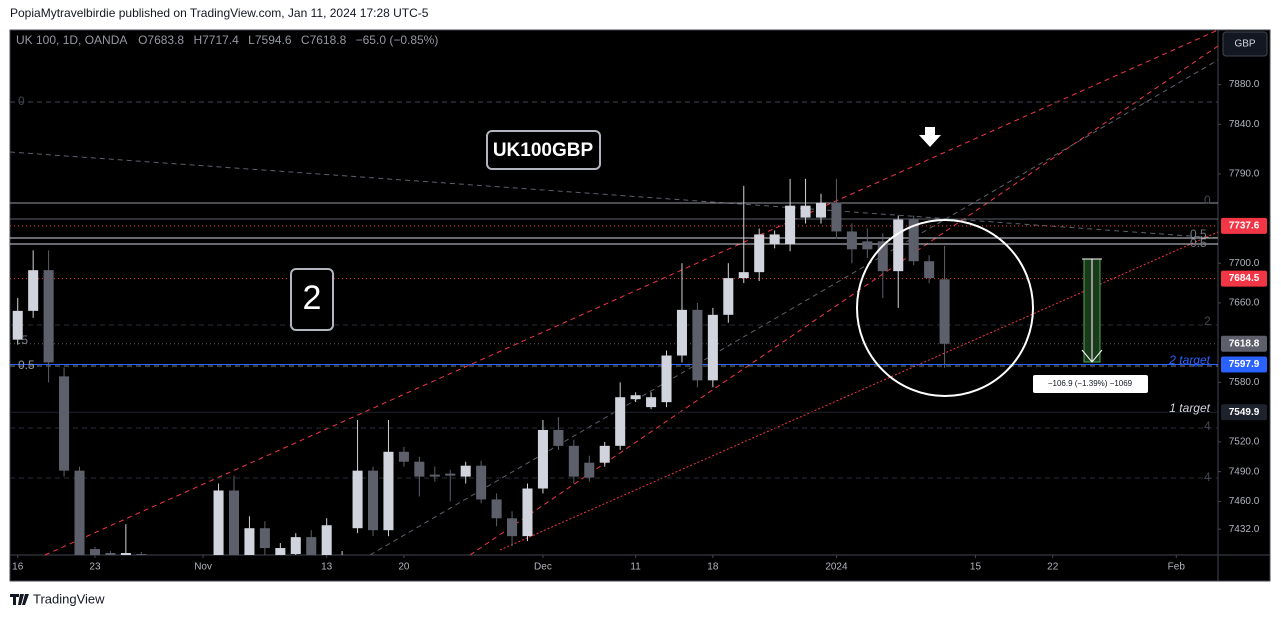 The height and width of the screenshot is (617, 1281). I want to click on footer-brand: TradingView, so click(69, 598).